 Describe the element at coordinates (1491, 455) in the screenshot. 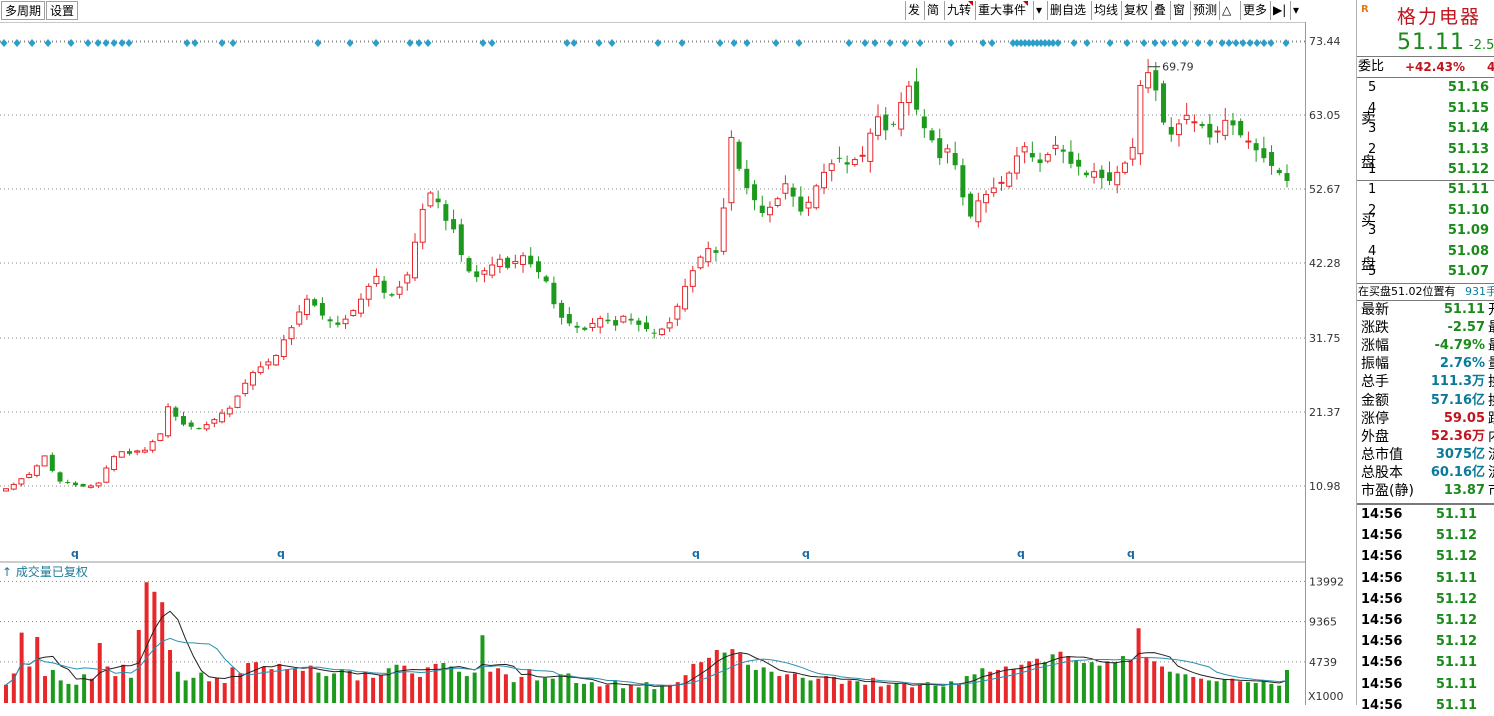

I see `stat-next-label: 流` at that location.